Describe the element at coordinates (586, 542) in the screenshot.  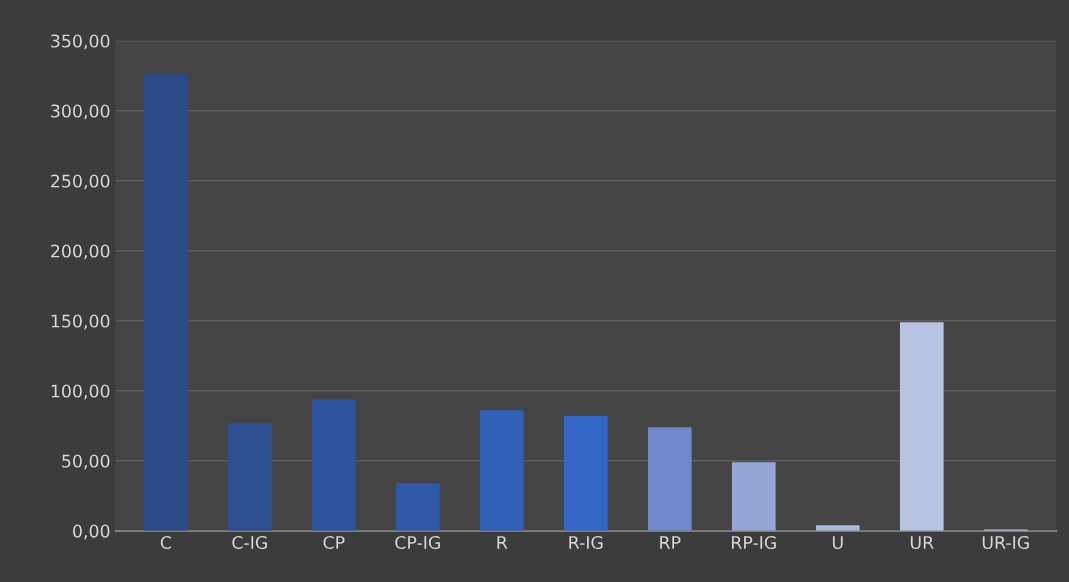
I see `x-tick-label: R-IG` at that location.